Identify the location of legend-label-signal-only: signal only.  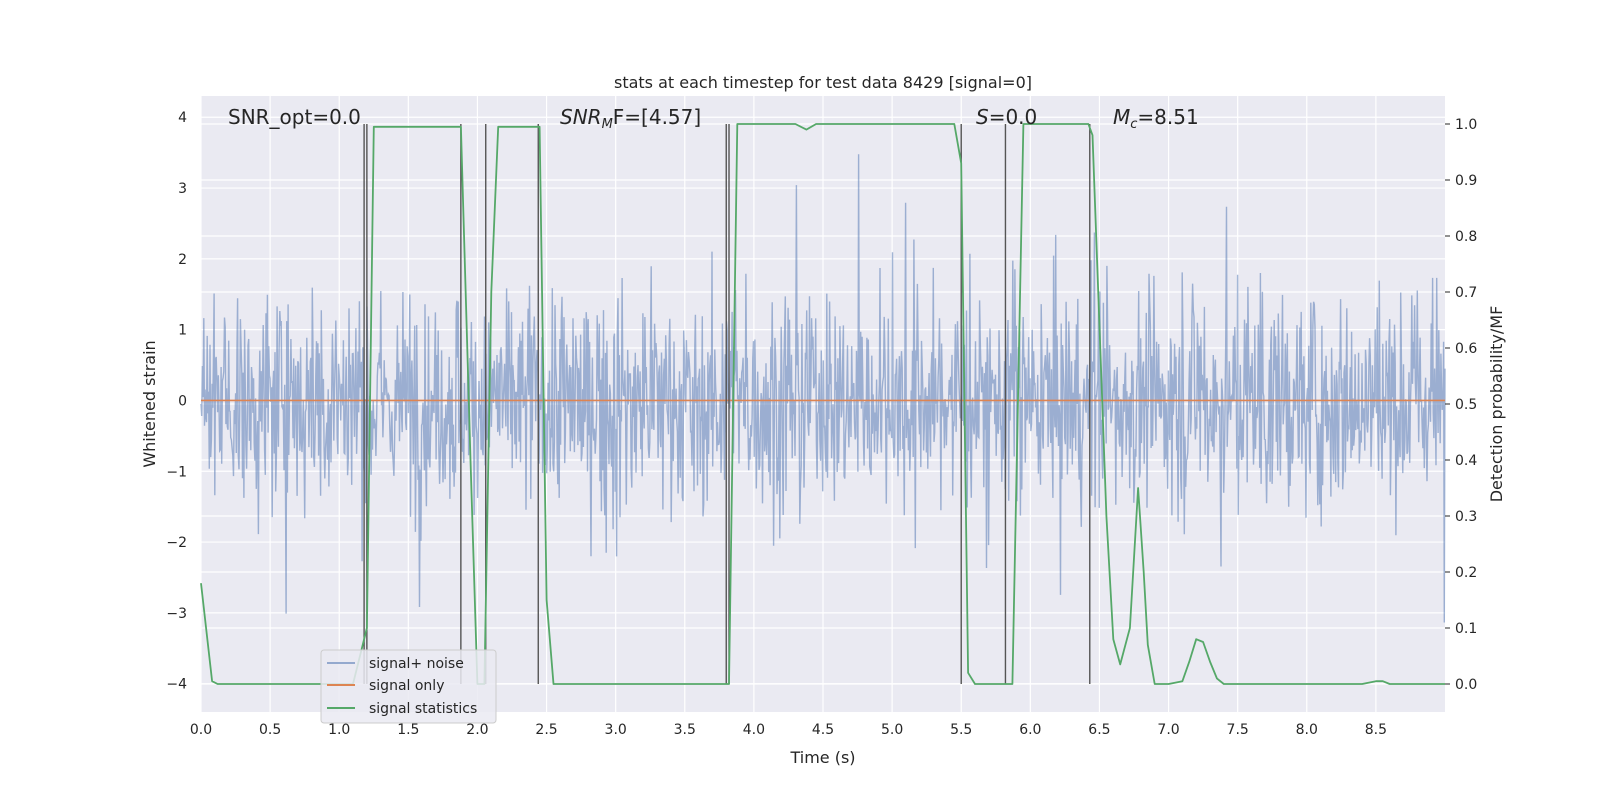
(406, 686).